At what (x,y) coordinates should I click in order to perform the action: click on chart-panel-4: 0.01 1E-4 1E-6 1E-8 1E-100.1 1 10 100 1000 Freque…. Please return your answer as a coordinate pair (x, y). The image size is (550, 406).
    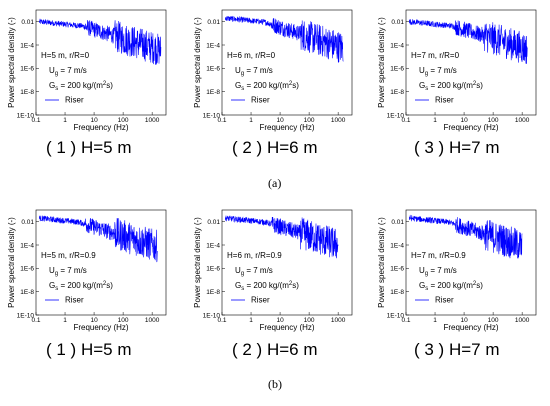
    Looking at the image, I should click on (87, 270).